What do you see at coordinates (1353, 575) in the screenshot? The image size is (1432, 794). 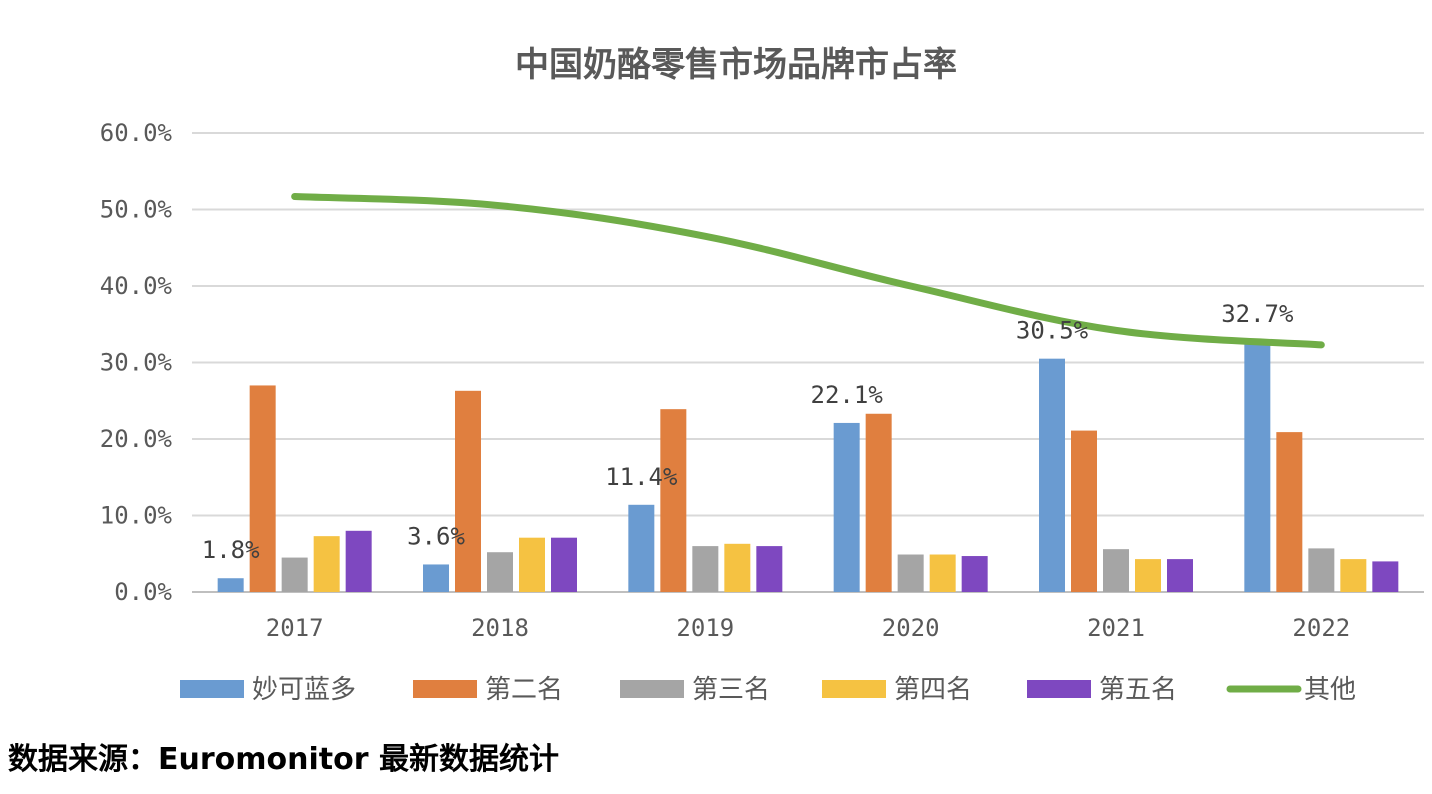 I see `bar-第四名-2022` at bounding box center [1353, 575].